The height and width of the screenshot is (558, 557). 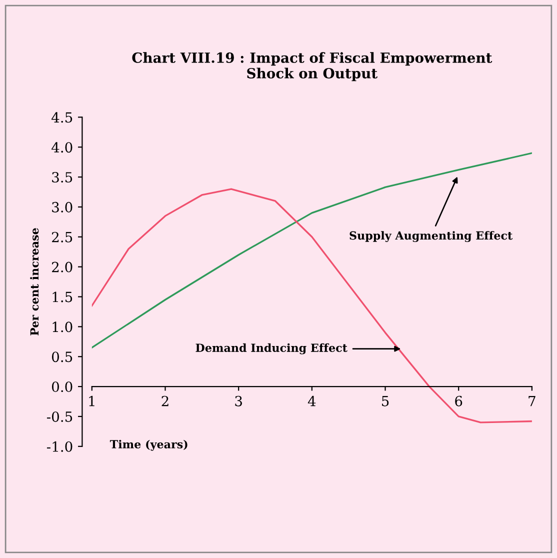 I want to click on annotation: Supply Augmenting Effect, so click(x=431, y=236).